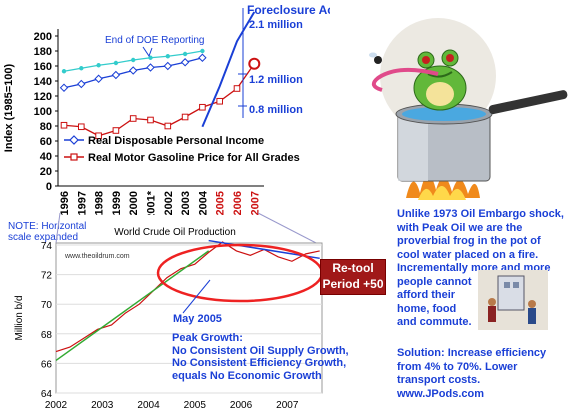 The height and width of the screenshot is (414, 574). I want to click on people-carrying-house-illustration, so click(513, 300).